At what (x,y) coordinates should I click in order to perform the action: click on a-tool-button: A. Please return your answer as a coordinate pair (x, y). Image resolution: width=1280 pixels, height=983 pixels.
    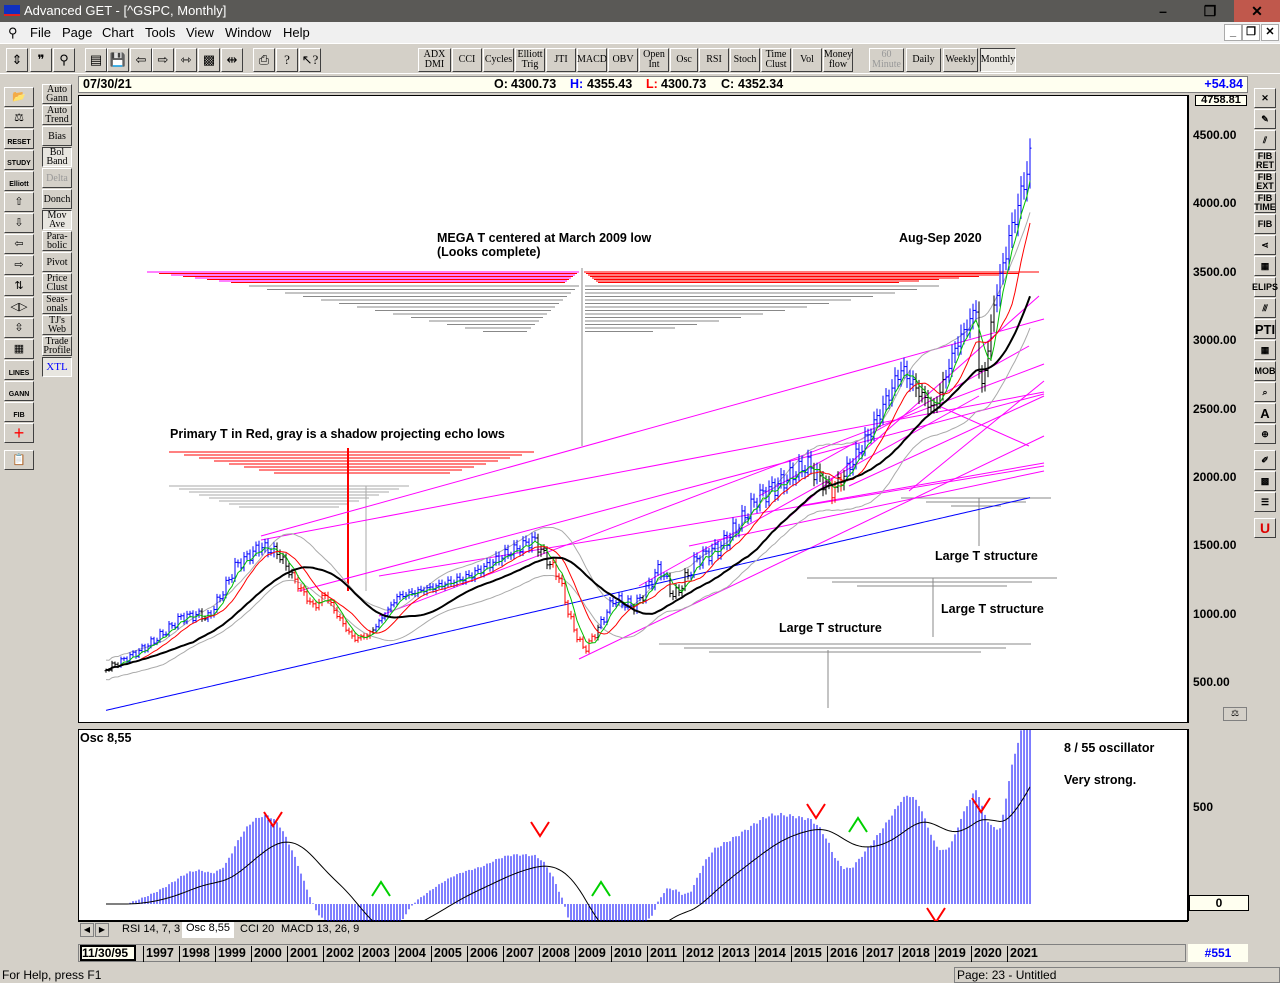
    Looking at the image, I should click on (1265, 413).